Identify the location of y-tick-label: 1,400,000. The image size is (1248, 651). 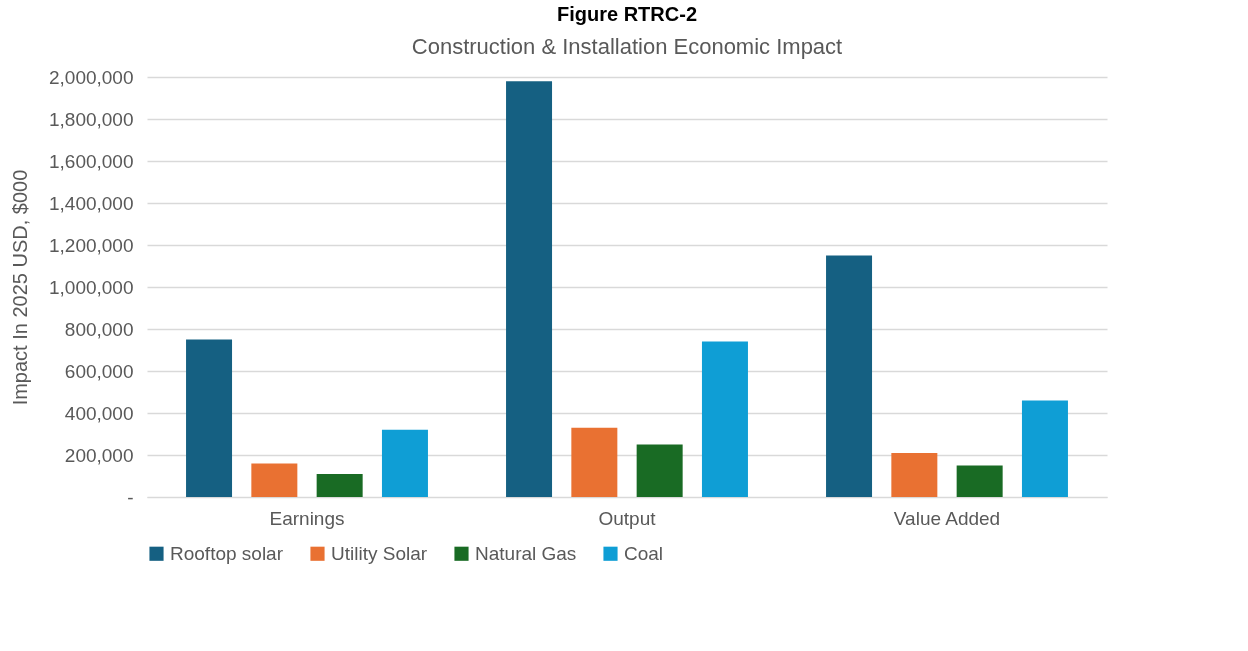
(91, 203).